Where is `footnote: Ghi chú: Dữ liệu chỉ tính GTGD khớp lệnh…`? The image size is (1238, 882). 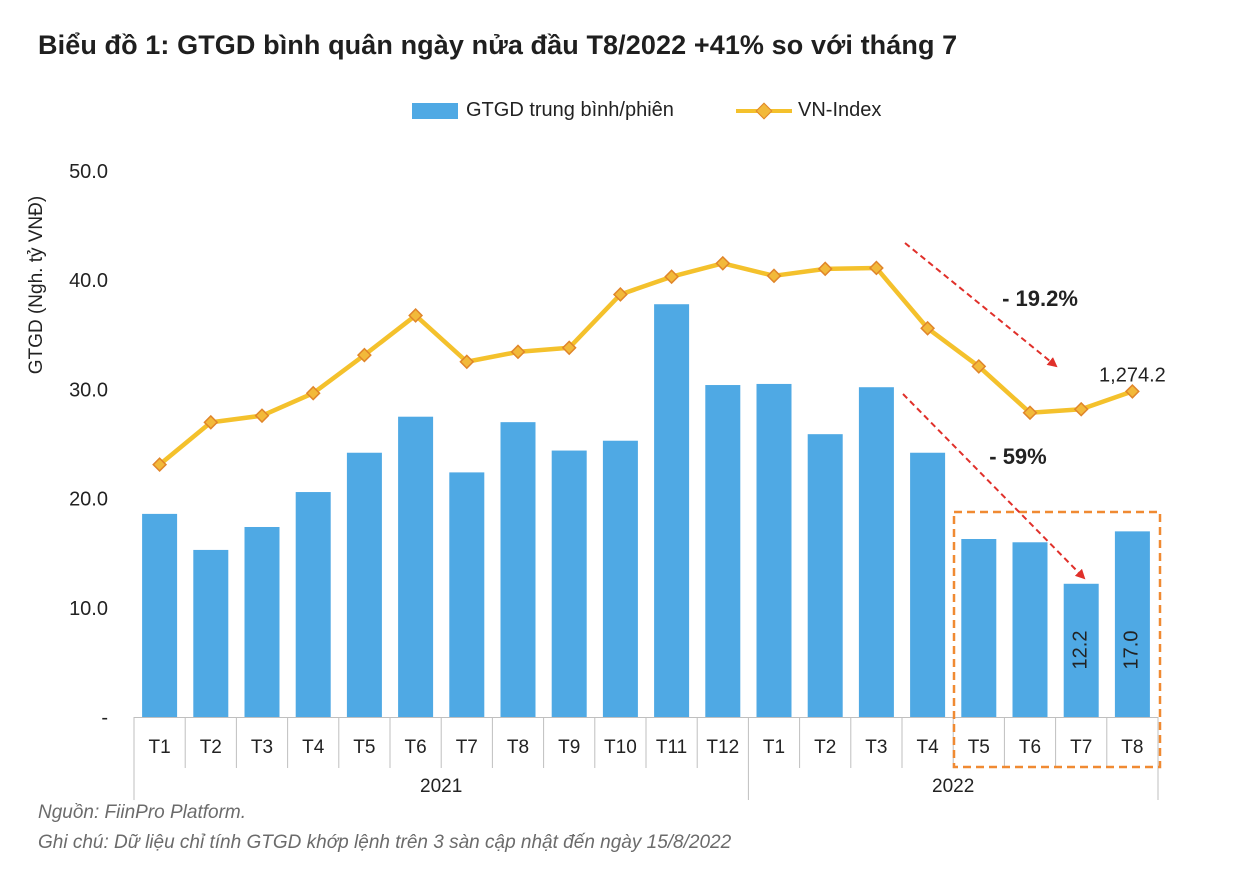 footnote: Ghi chú: Dữ liệu chỉ tính GTGD khớp lệnh… is located at coordinates (385, 842).